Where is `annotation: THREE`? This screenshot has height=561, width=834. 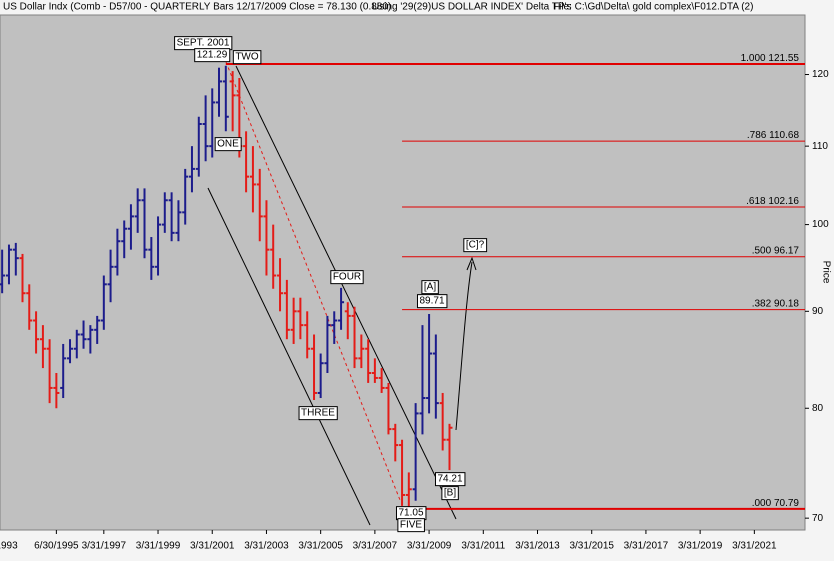 annotation: THREE is located at coordinates (318, 413).